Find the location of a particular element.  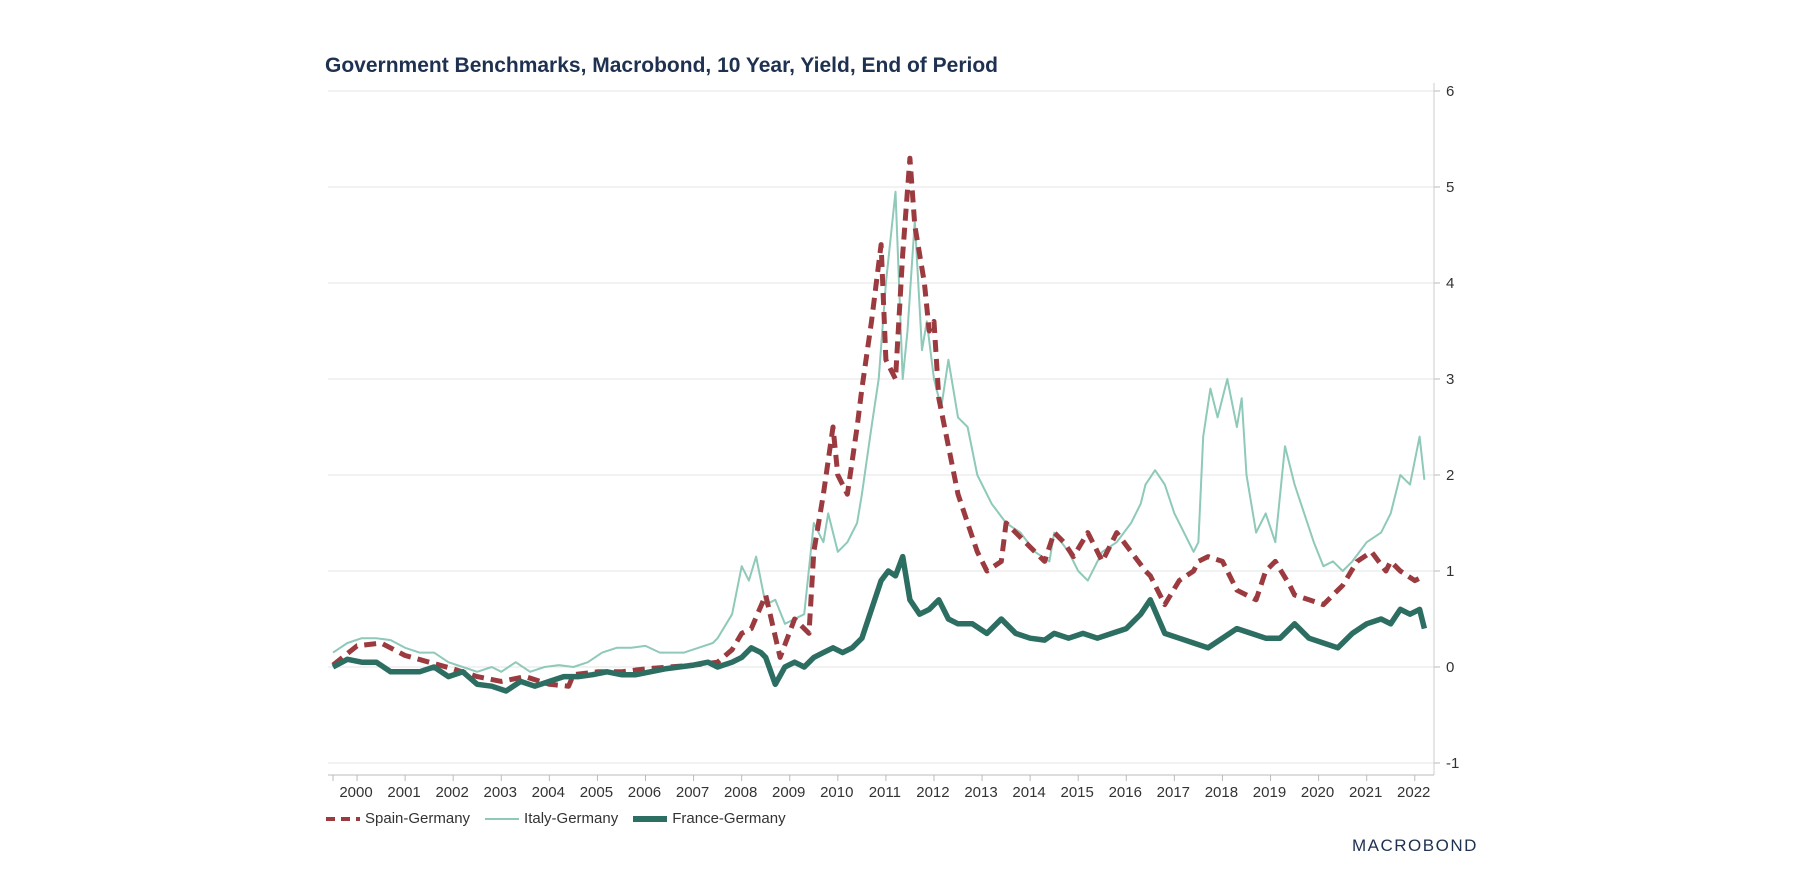

x-tick-label: 2020 is located at coordinates (1317, 792).